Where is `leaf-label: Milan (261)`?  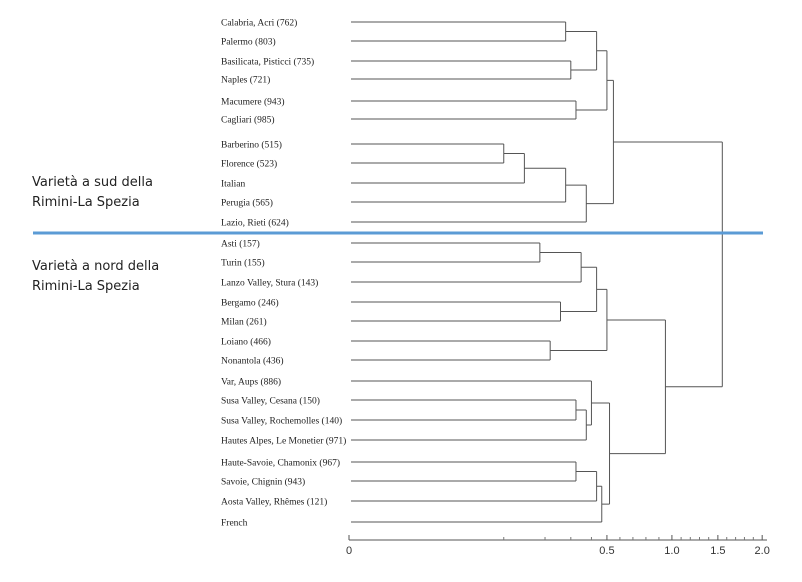
leaf-label: Milan (261) is located at coordinates (244, 322).